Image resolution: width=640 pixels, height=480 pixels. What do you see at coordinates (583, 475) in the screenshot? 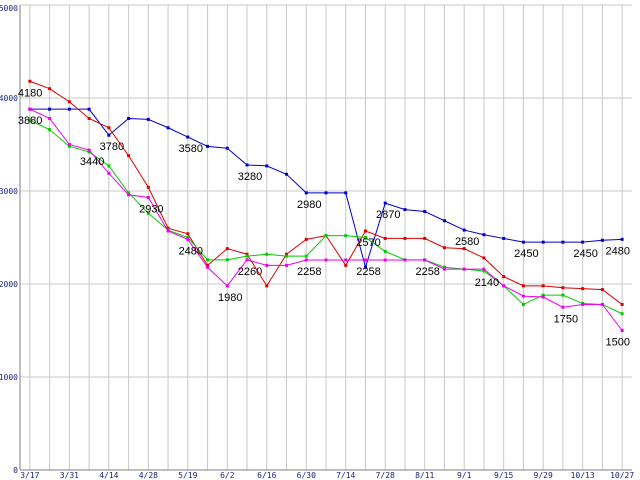
I see `x-tick-label: 10/13` at bounding box center [583, 475].